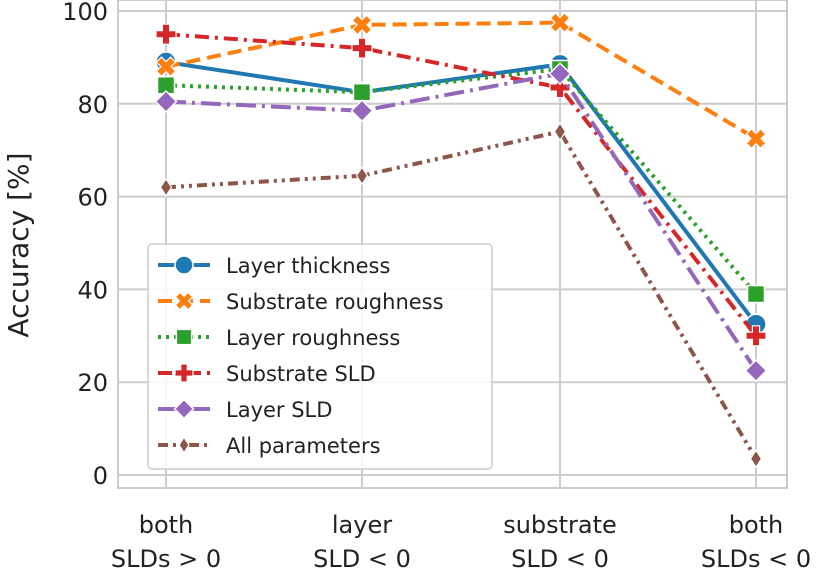 This screenshot has height=569, width=825. What do you see at coordinates (92, 290) in the screenshot?
I see `y-tick-label: 40` at bounding box center [92, 290].